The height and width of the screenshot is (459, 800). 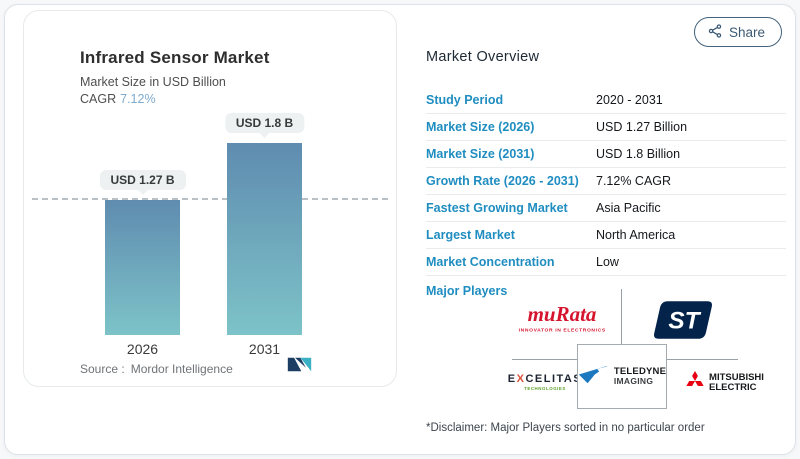 What do you see at coordinates (562, 330) in the screenshot?
I see `murata-tagline: INNOVATOR IN ELECTRONICS` at bounding box center [562, 330].